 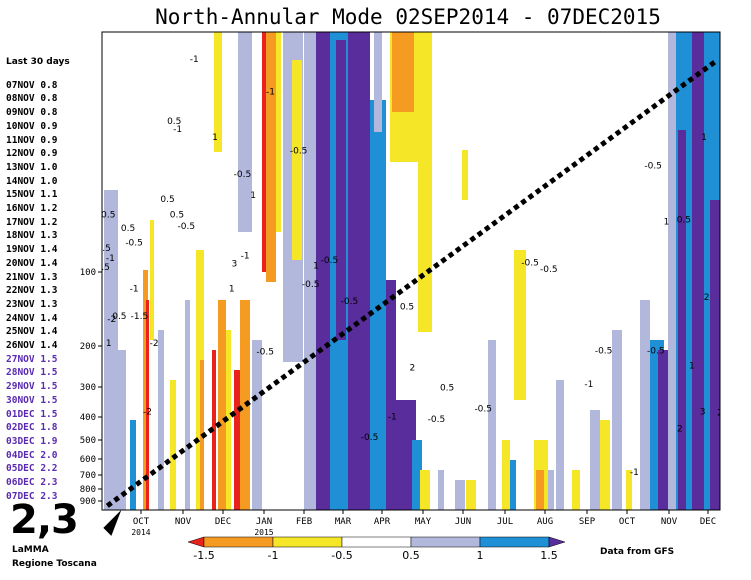 I want to click on x-tick-label-10: AUG, so click(x=545, y=522).